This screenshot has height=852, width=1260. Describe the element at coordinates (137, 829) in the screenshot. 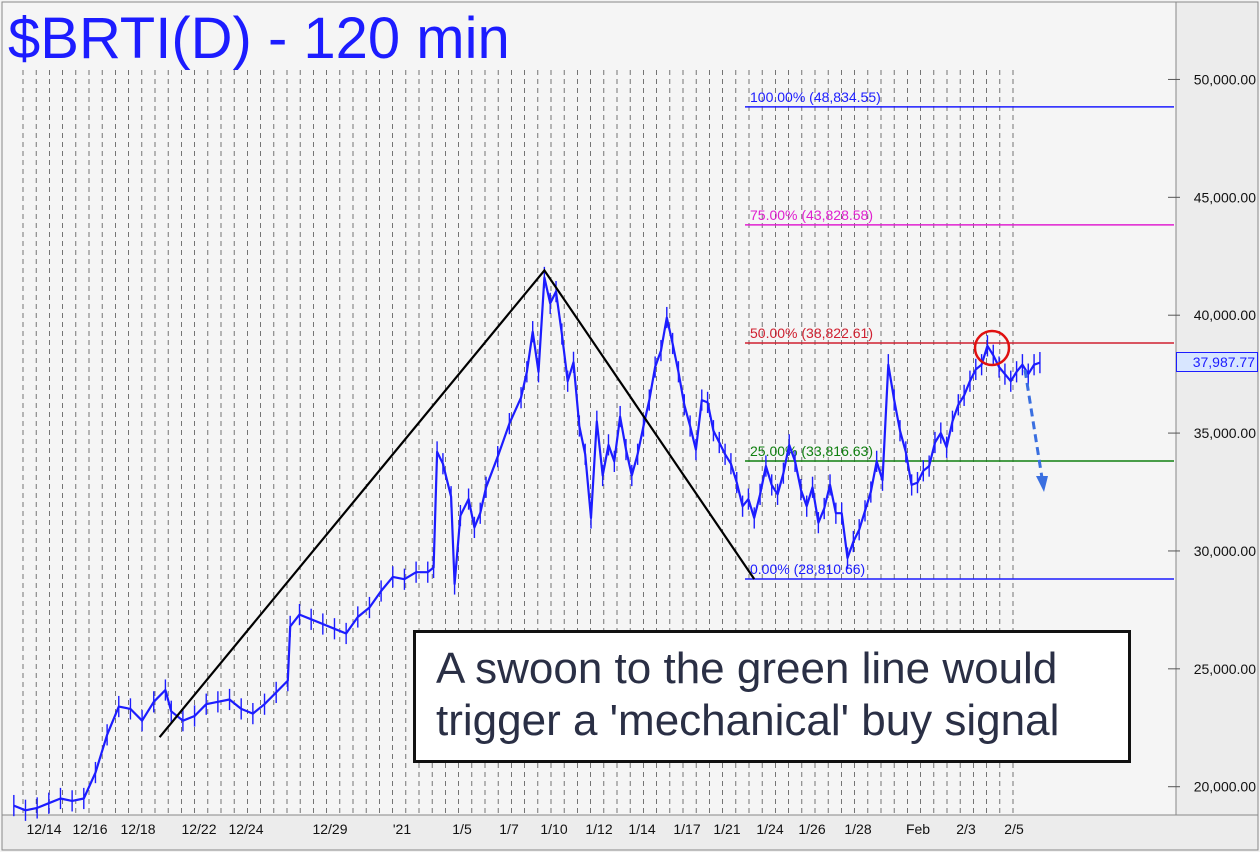

I see `x-tick-label: 12/18` at that location.